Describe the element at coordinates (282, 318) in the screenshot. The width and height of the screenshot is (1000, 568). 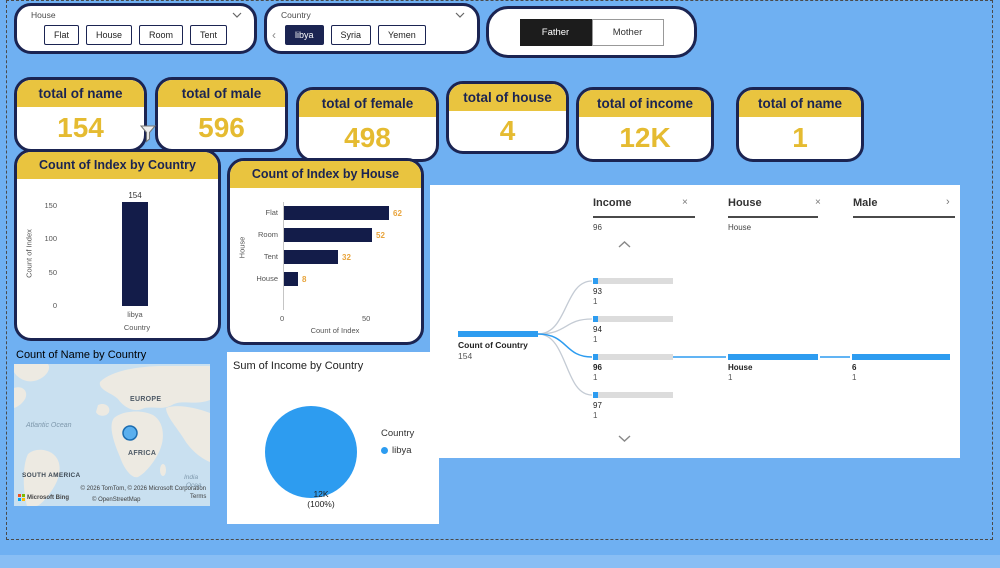
I see `x-tick: 0` at that location.